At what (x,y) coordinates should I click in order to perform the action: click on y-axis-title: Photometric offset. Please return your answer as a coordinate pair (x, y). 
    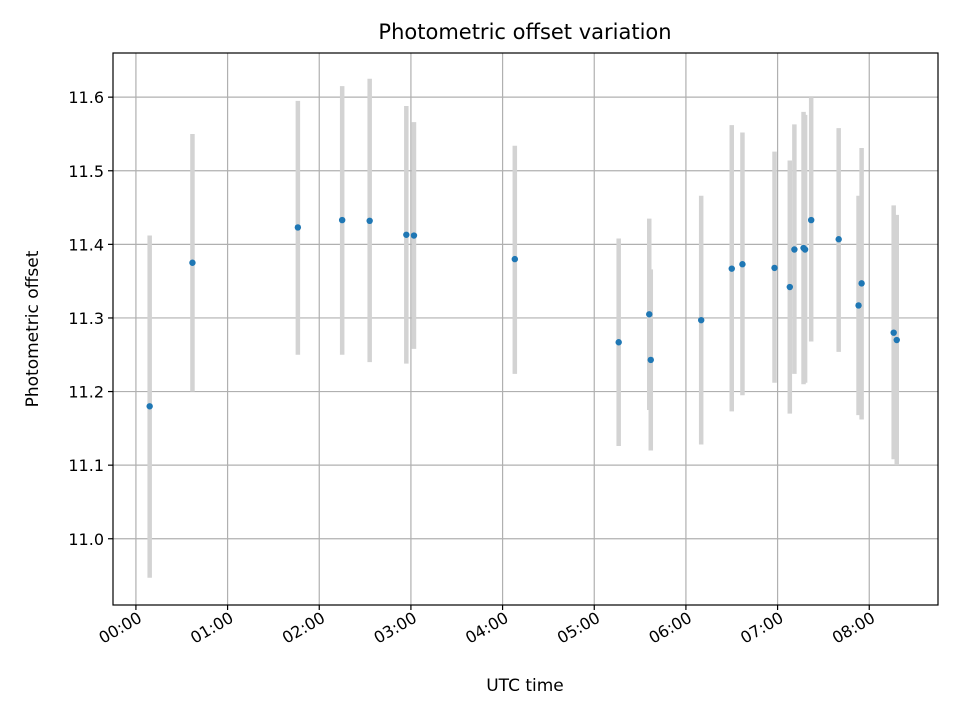
    Looking at the image, I should click on (33, 328).